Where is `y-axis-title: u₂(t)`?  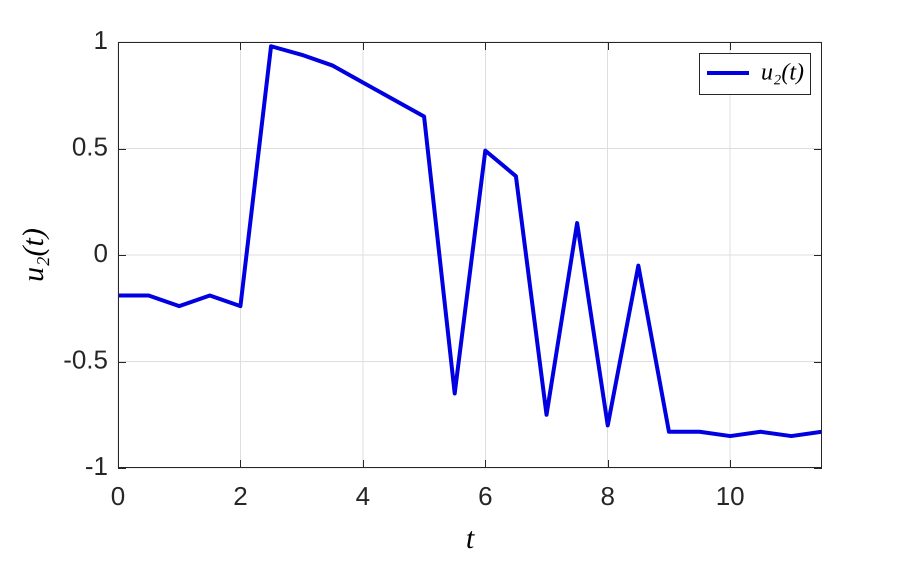
y-axis-title: u₂(t) is located at coordinates (33, 255).